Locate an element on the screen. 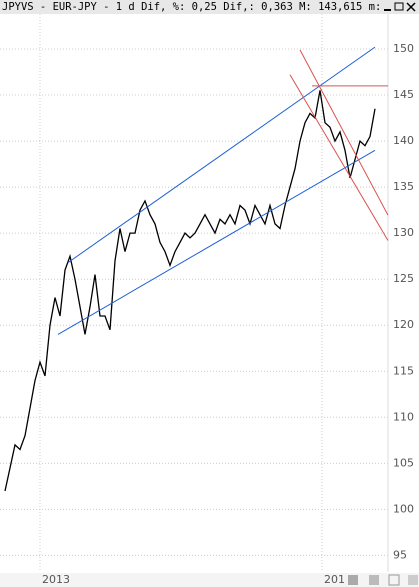 The width and height of the screenshot is (419, 587). title-bar is located at coordinates (209, 7).